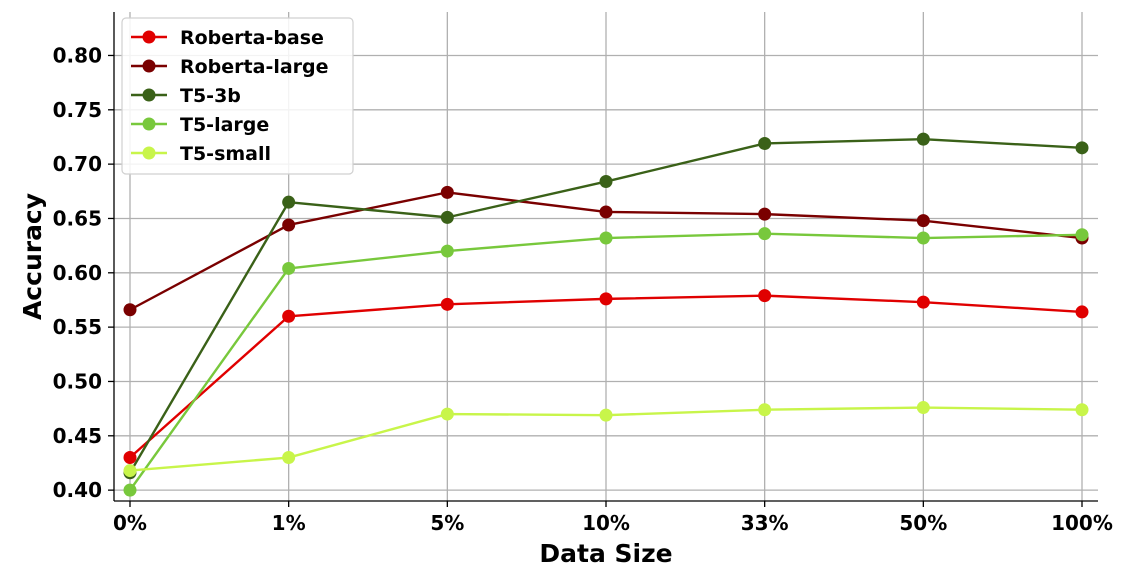  What do you see at coordinates (252, 38) in the screenshot?
I see `legend-label: Roberta-base` at bounding box center [252, 38].